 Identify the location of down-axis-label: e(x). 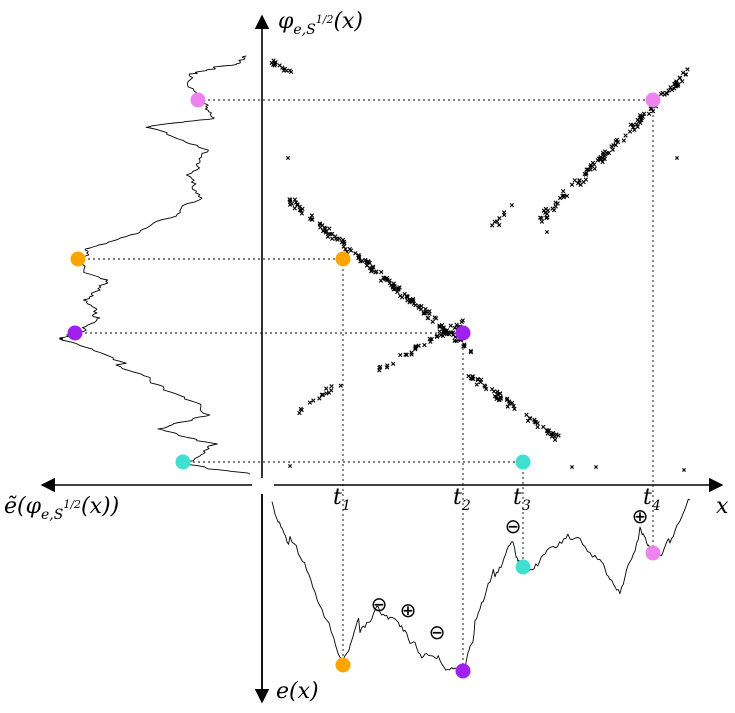
(297, 691).